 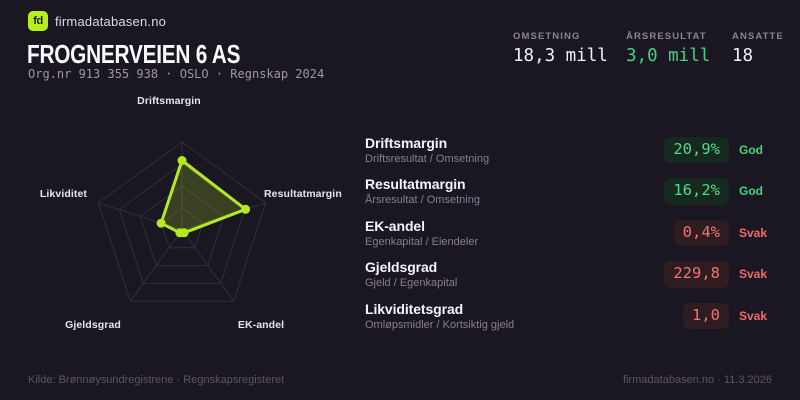 What do you see at coordinates (560, 56) in the screenshot?
I see `stat-value: 18,3 mill` at bounding box center [560, 56].